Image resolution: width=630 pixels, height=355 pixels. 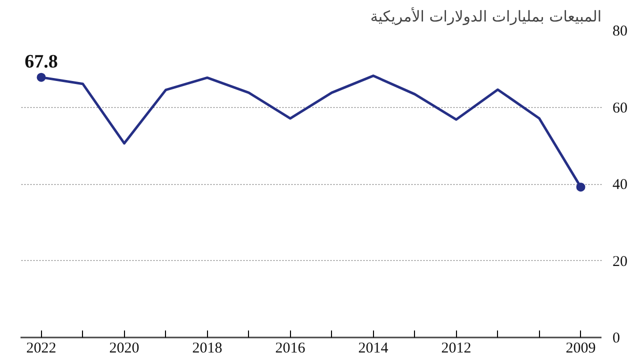 What do you see at coordinates (620, 32) in the screenshot?
I see `y-tick-label: 80` at bounding box center [620, 32].